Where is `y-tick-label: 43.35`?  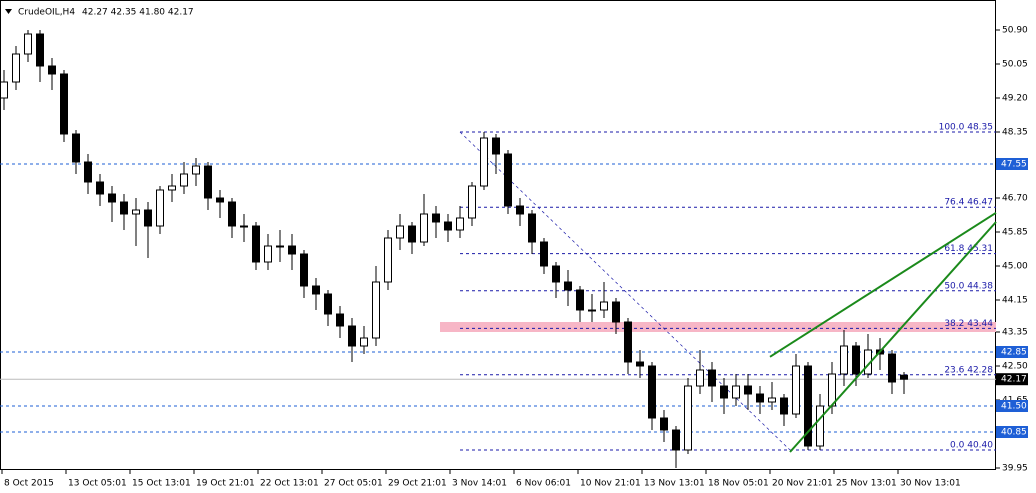
y-tick-label: 43.35 is located at coordinates (1015, 333).